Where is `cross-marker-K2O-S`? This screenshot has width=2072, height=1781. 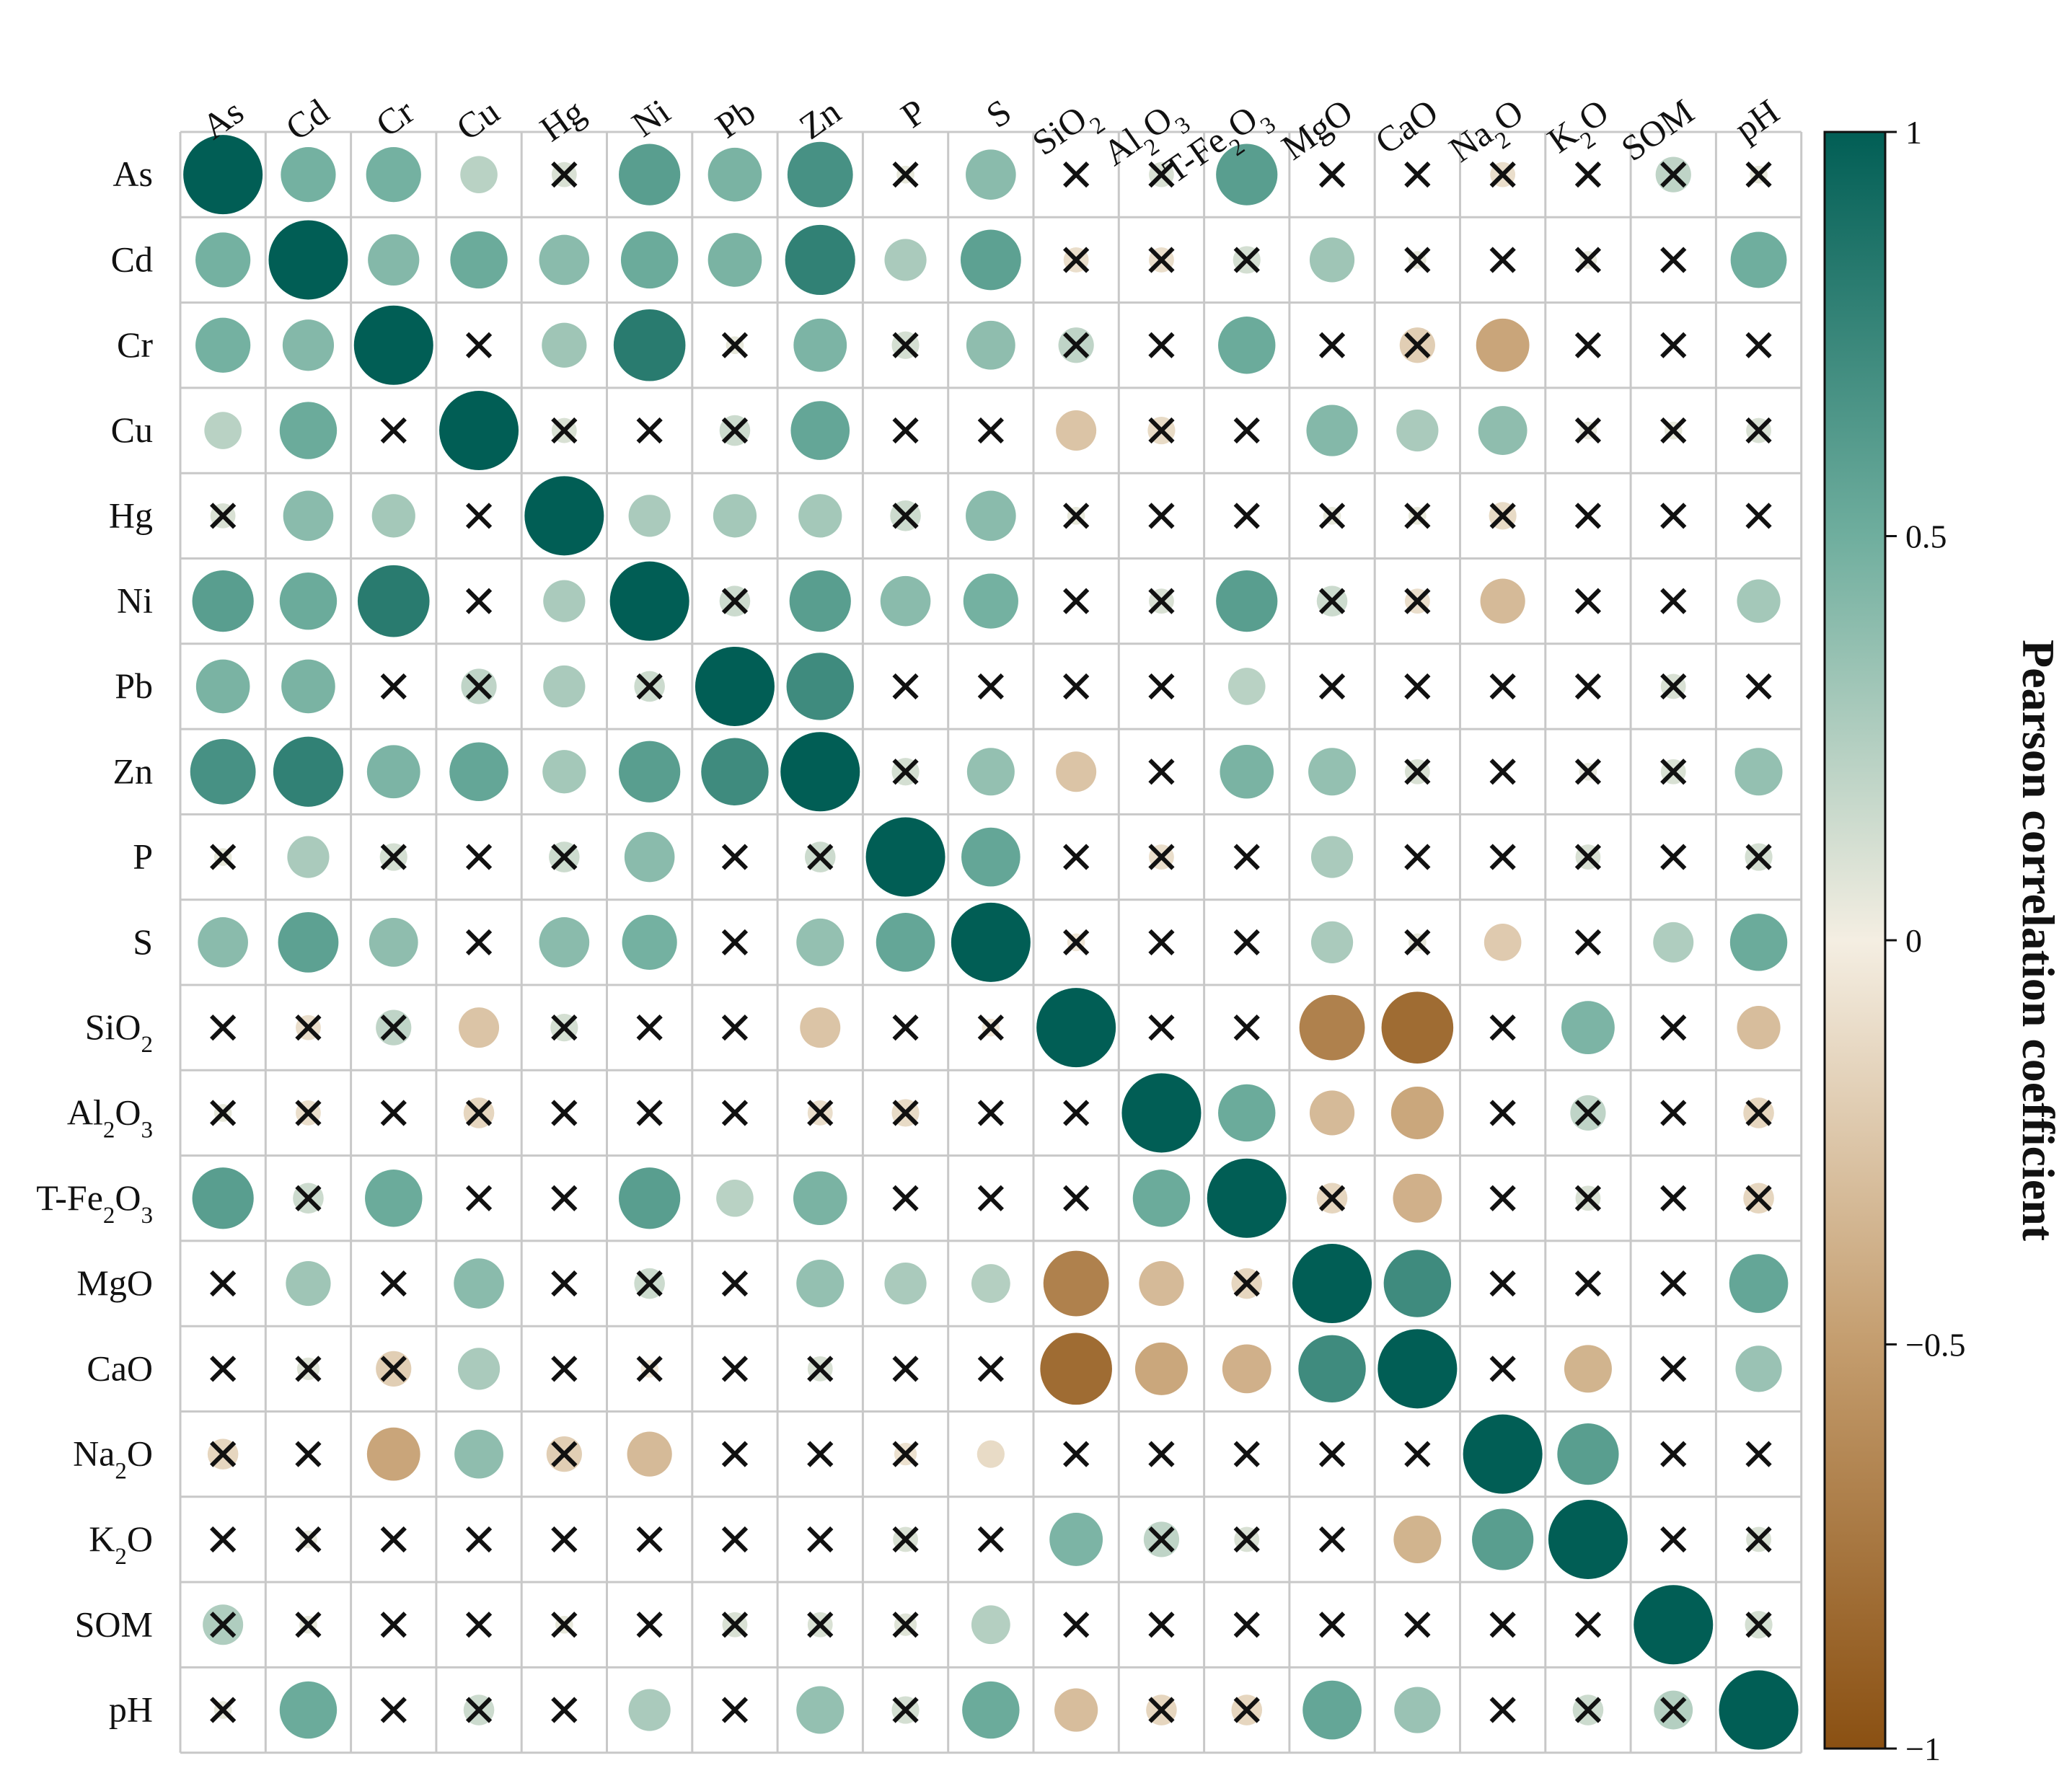
cross-marker-K2O-S is located at coordinates (990, 1540).